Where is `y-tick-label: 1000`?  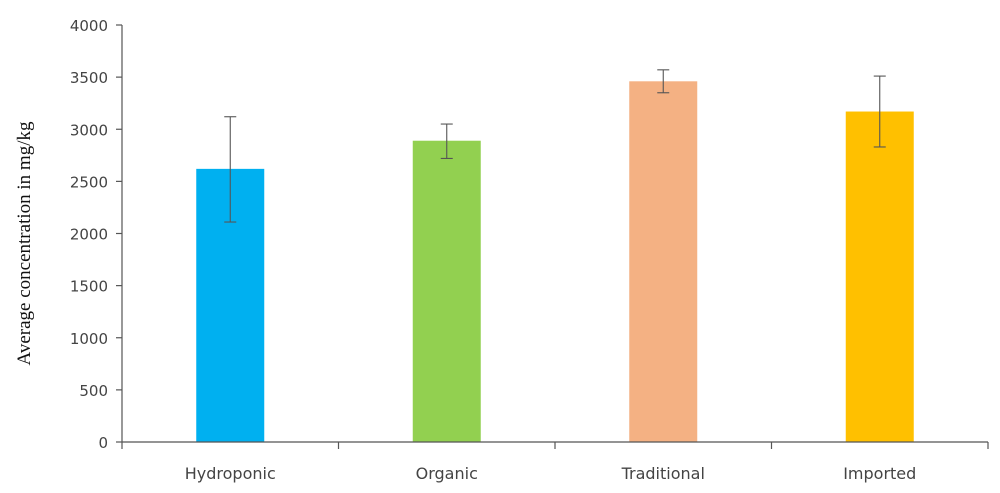
y-tick-label: 1000 is located at coordinates (89, 339).